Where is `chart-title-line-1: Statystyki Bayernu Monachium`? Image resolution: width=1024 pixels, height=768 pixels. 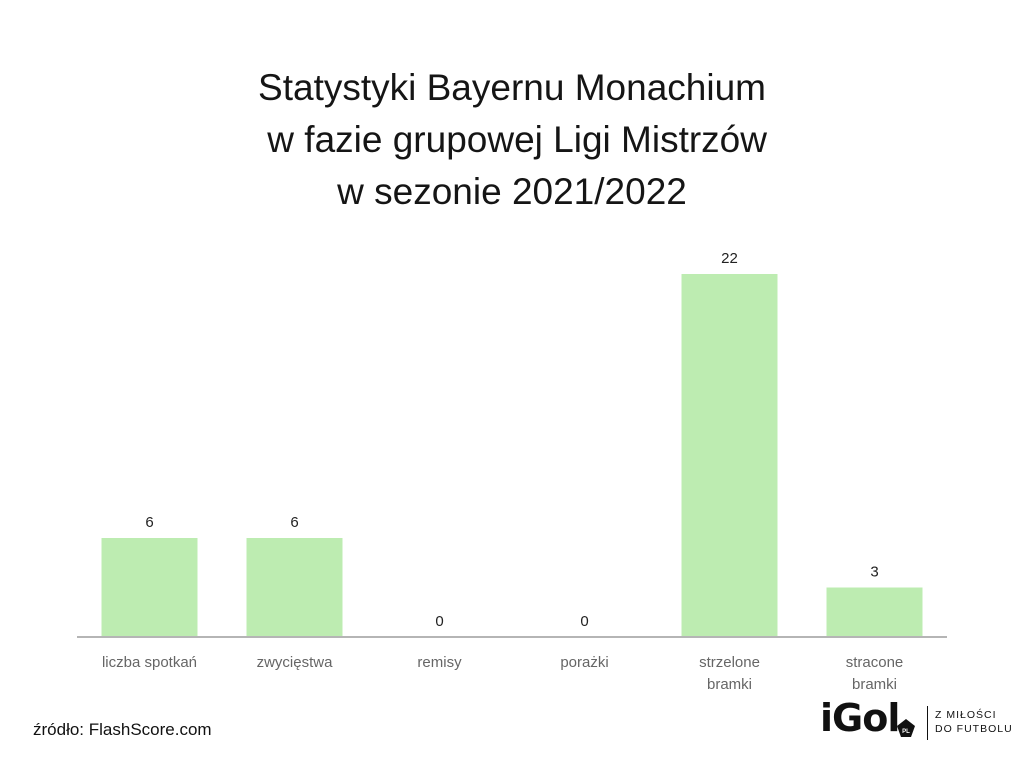
chart-title-line-1: Statystyki Bayernu Monachium is located at coordinates (512, 87).